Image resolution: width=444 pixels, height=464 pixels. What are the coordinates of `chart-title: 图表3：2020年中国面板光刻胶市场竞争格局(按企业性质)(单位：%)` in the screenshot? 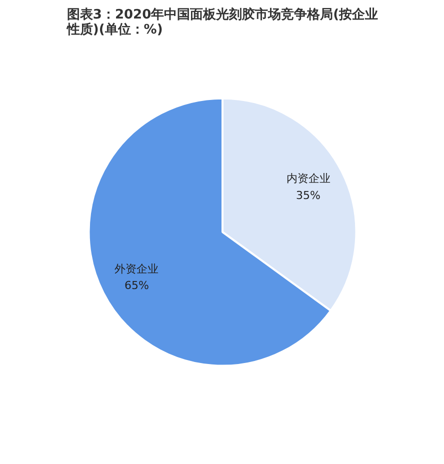 It's located at (222, 22).